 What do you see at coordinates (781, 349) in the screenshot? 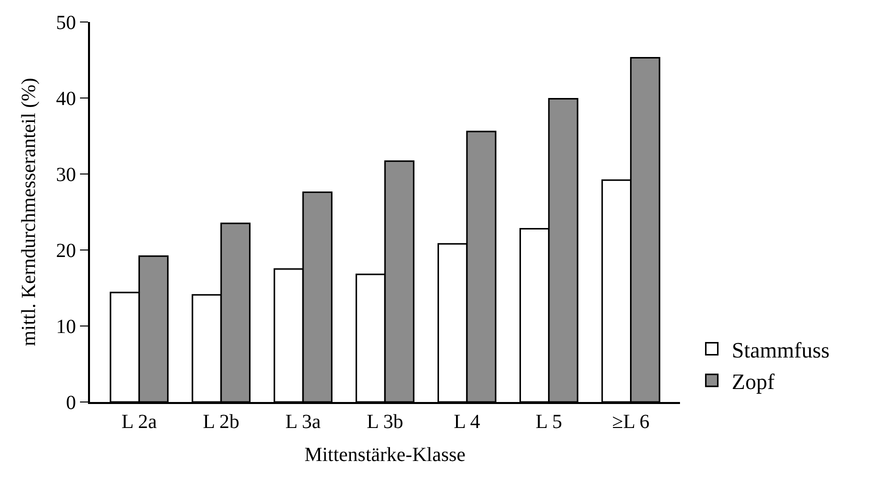
I see `legend-label: Stammfuss` at bounding box center [781, 349].